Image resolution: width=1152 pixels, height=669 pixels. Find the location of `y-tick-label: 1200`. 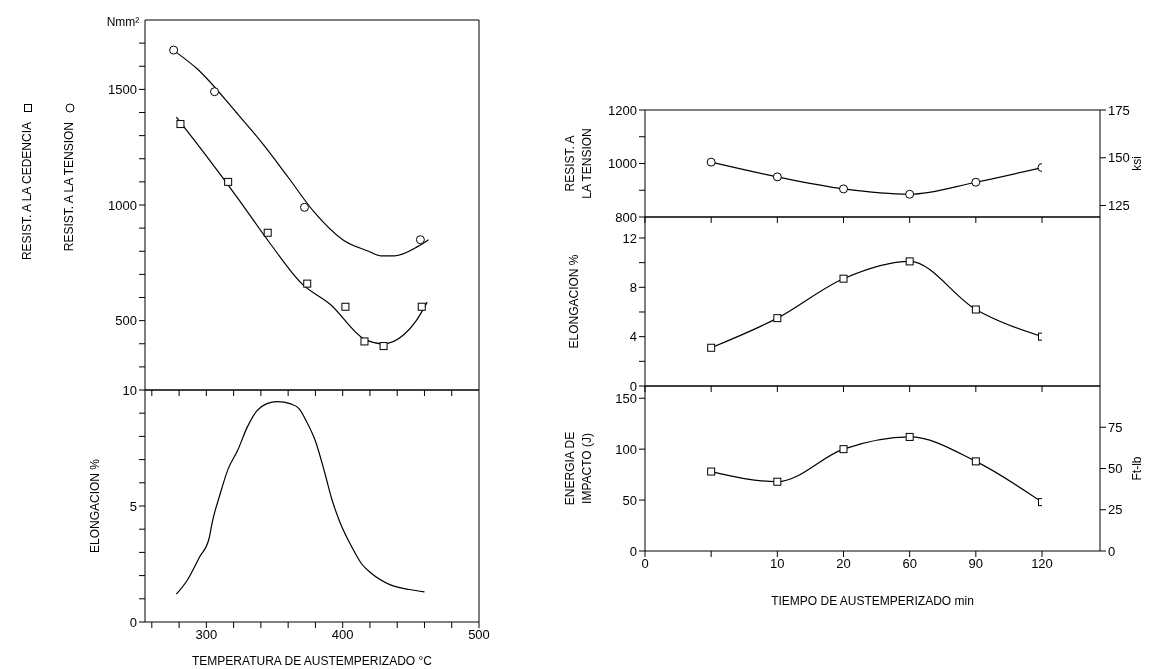

y-tick-label: 1200 is located at coordinates (622, 110).